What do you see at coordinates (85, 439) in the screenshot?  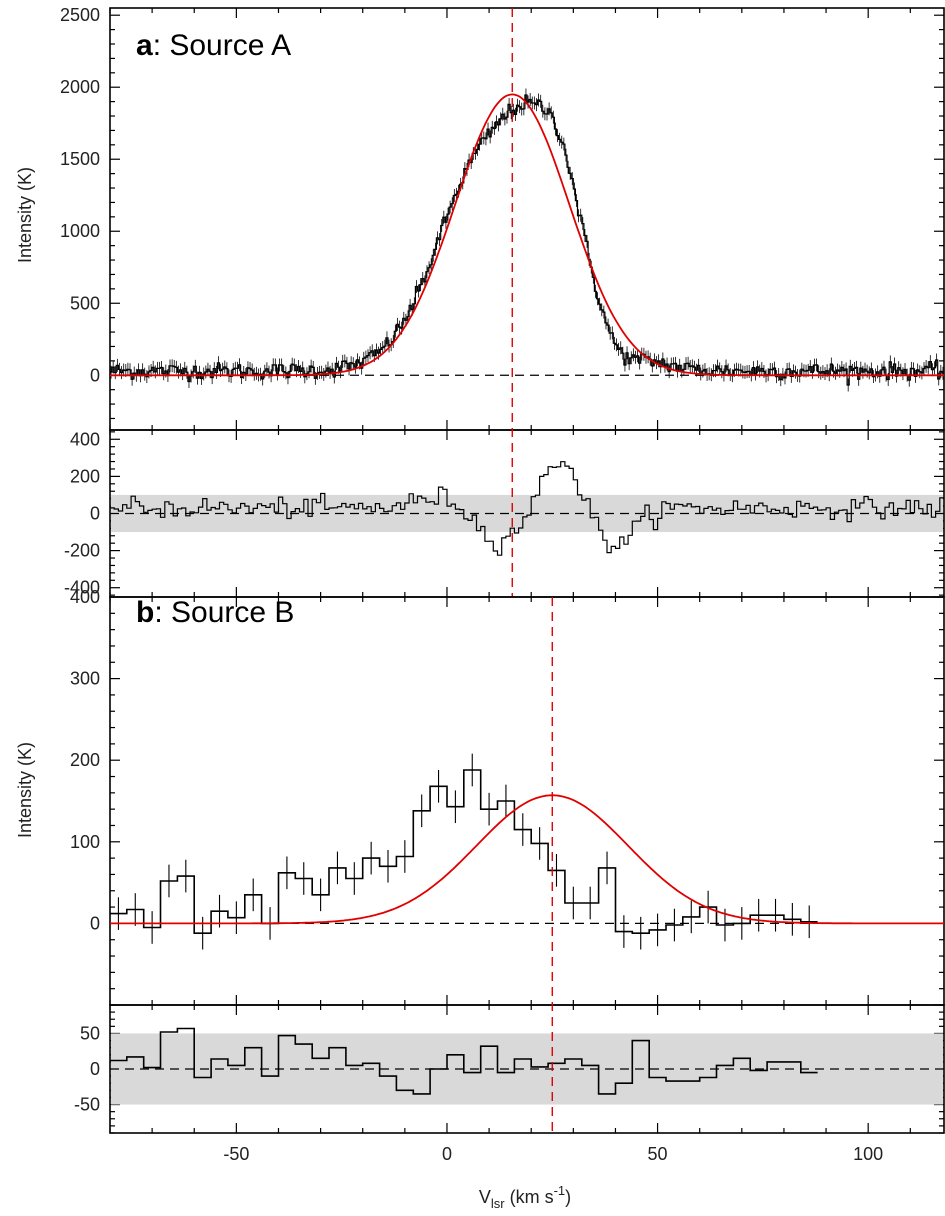 I see `panel-a-res-ytick-label: 400` at bounding box center [85, 439].